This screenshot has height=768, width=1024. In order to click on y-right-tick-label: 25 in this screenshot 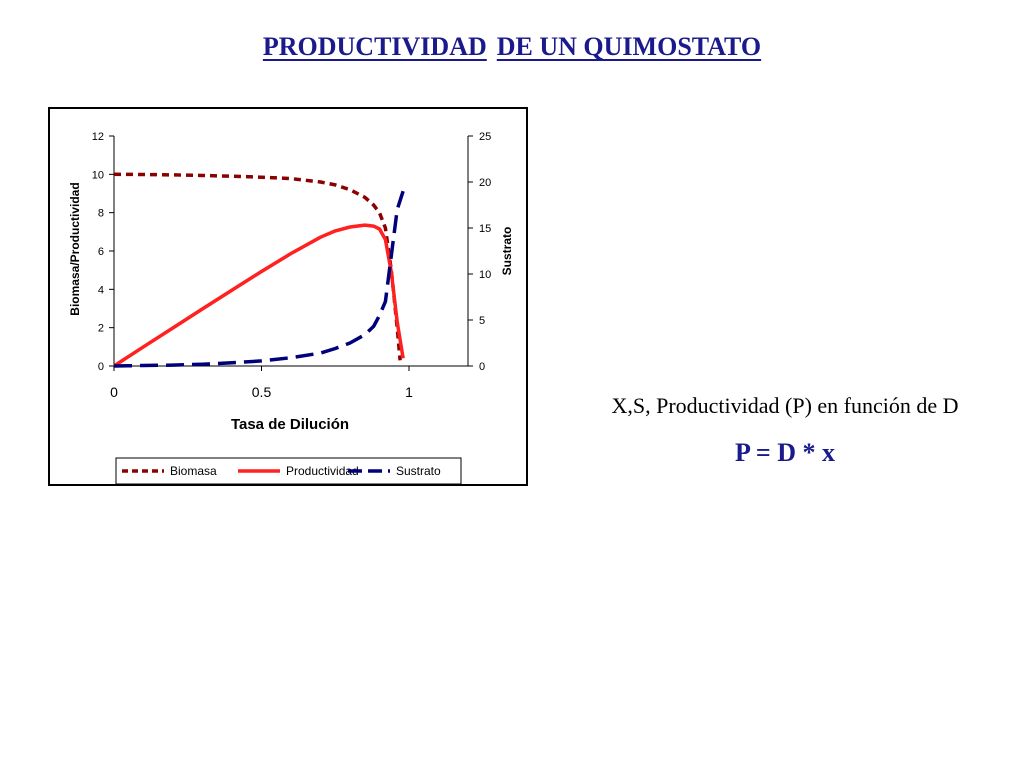, I will do `click(485, 137)`.